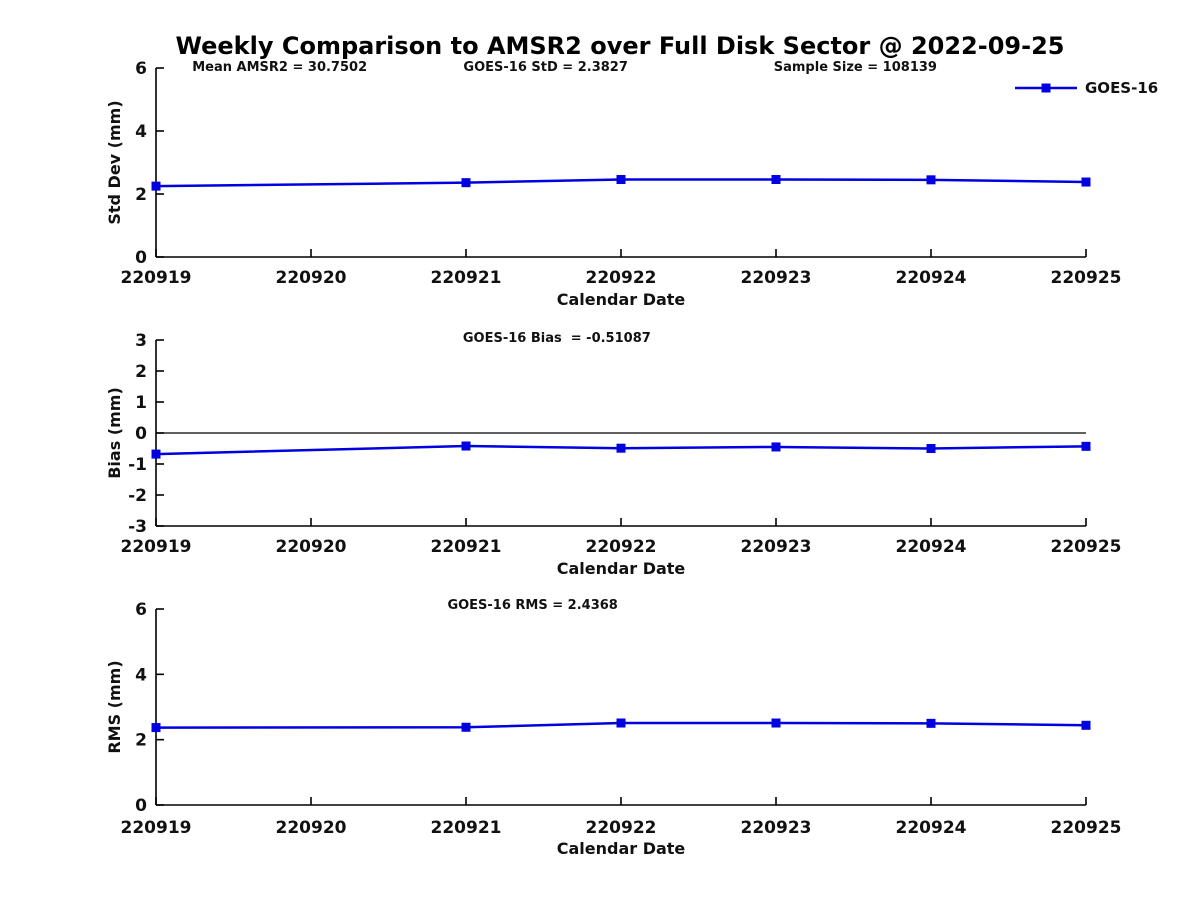 The width and height of the screenshot is (1200, 900). Describe the element at coordinates (141, 341) in the screenshot. I see `y-tick-label: 3` at that location.